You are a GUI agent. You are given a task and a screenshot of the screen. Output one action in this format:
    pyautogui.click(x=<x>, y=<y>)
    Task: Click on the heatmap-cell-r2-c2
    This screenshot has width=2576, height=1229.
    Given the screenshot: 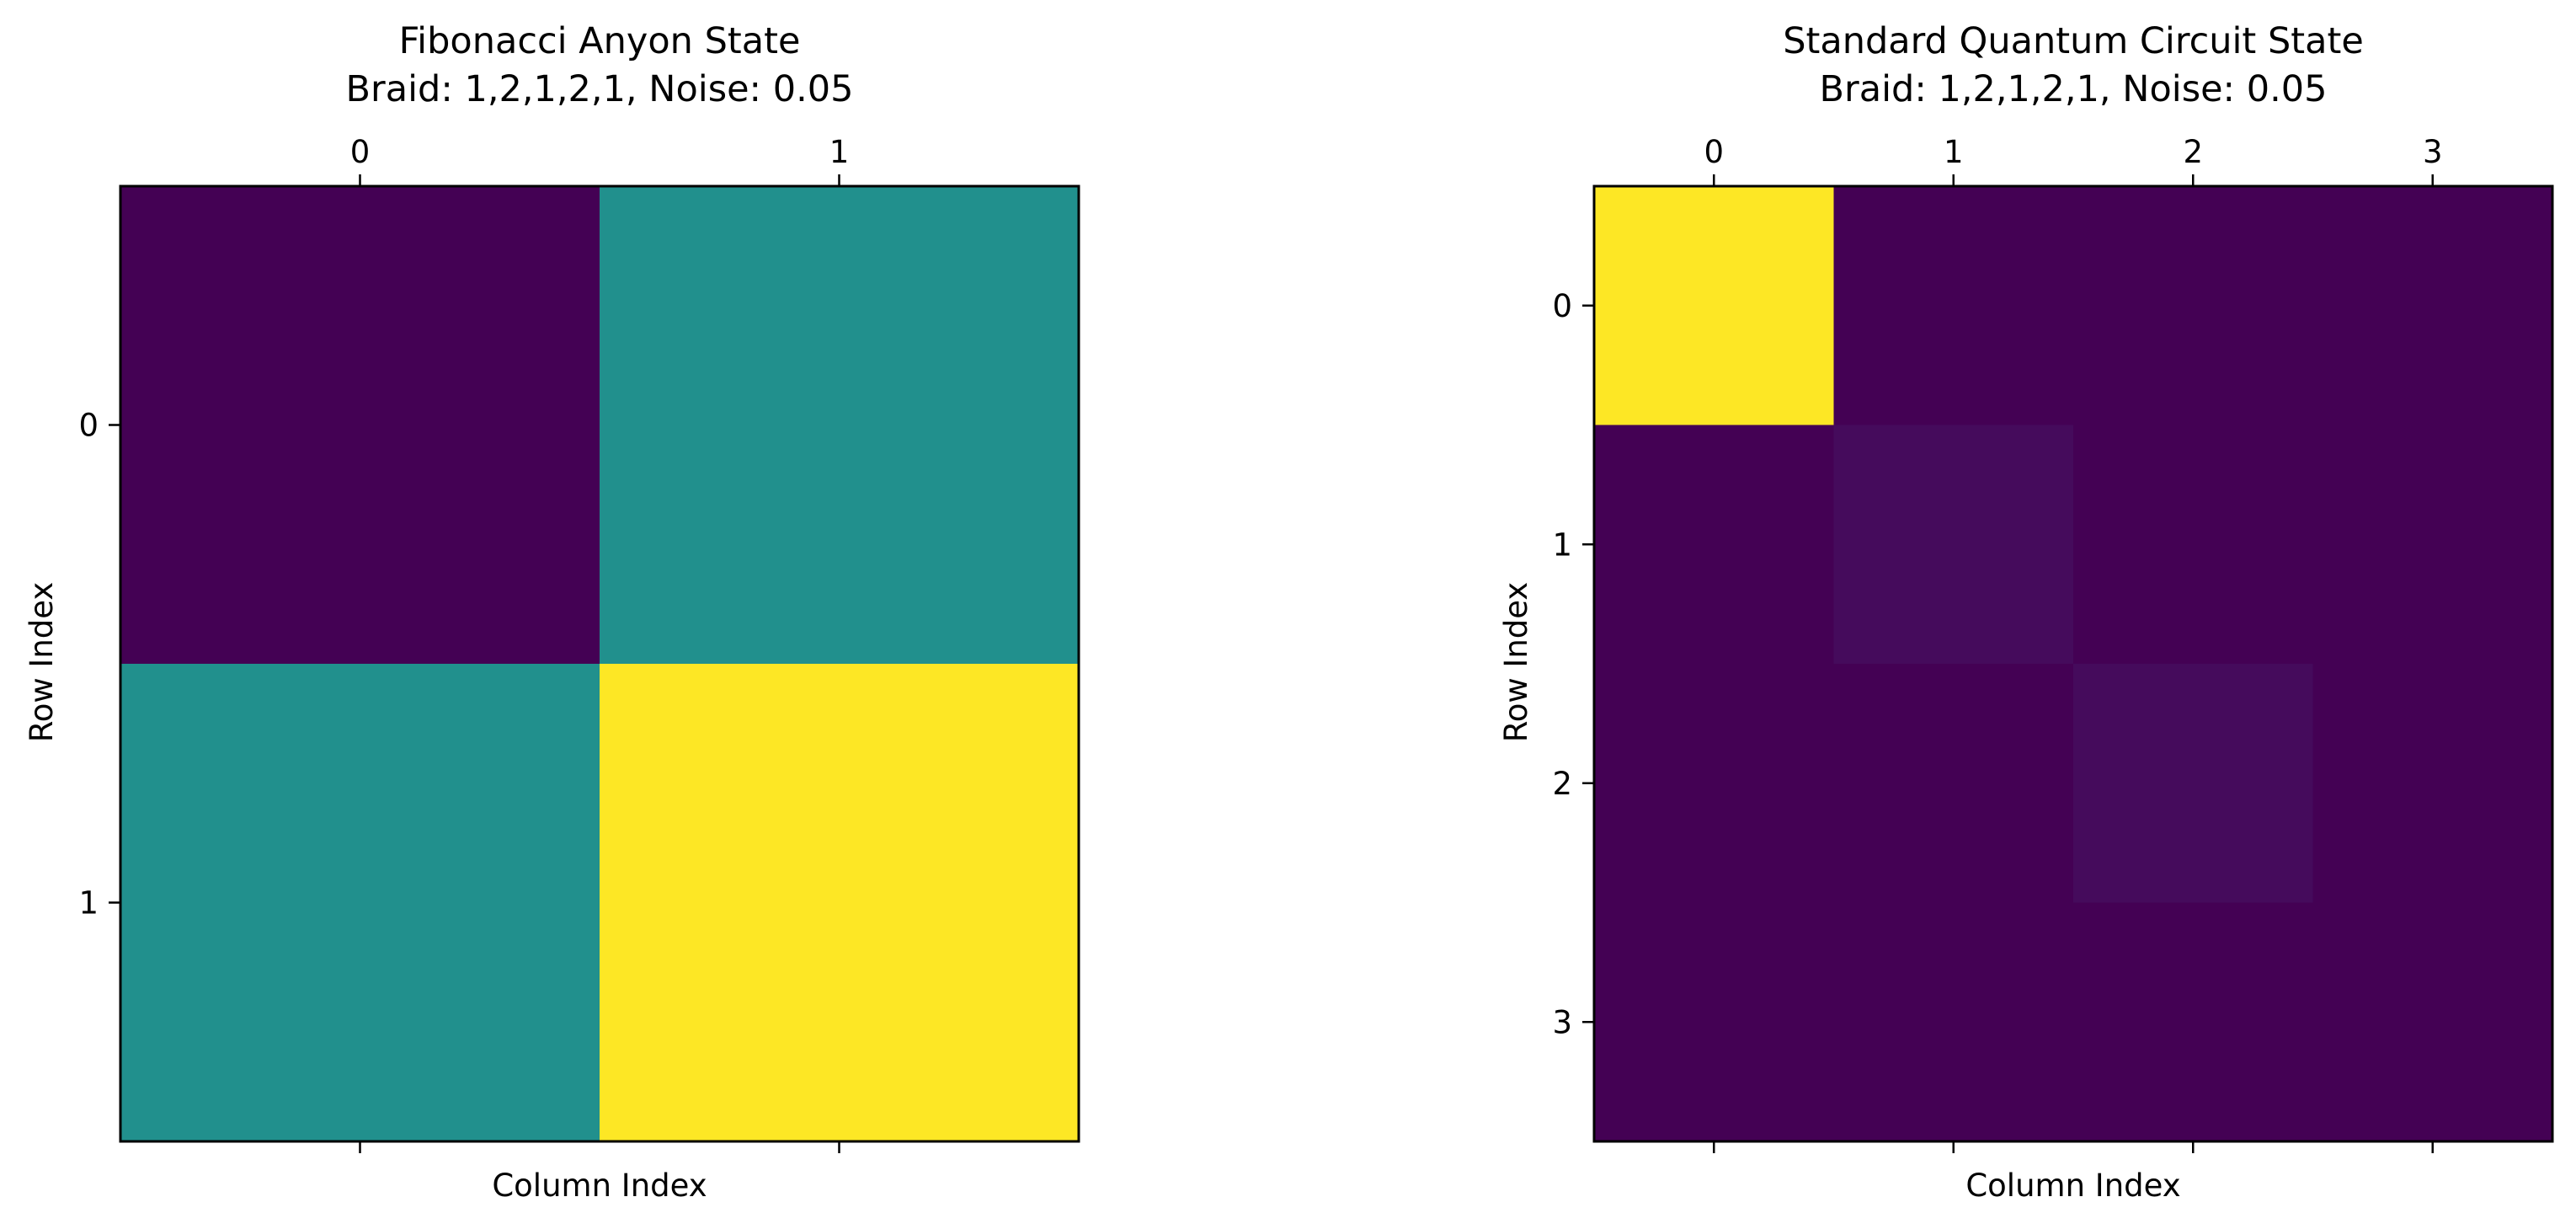 What is the action you would take?
    pyautogui.click(x=2193, y=783)
    